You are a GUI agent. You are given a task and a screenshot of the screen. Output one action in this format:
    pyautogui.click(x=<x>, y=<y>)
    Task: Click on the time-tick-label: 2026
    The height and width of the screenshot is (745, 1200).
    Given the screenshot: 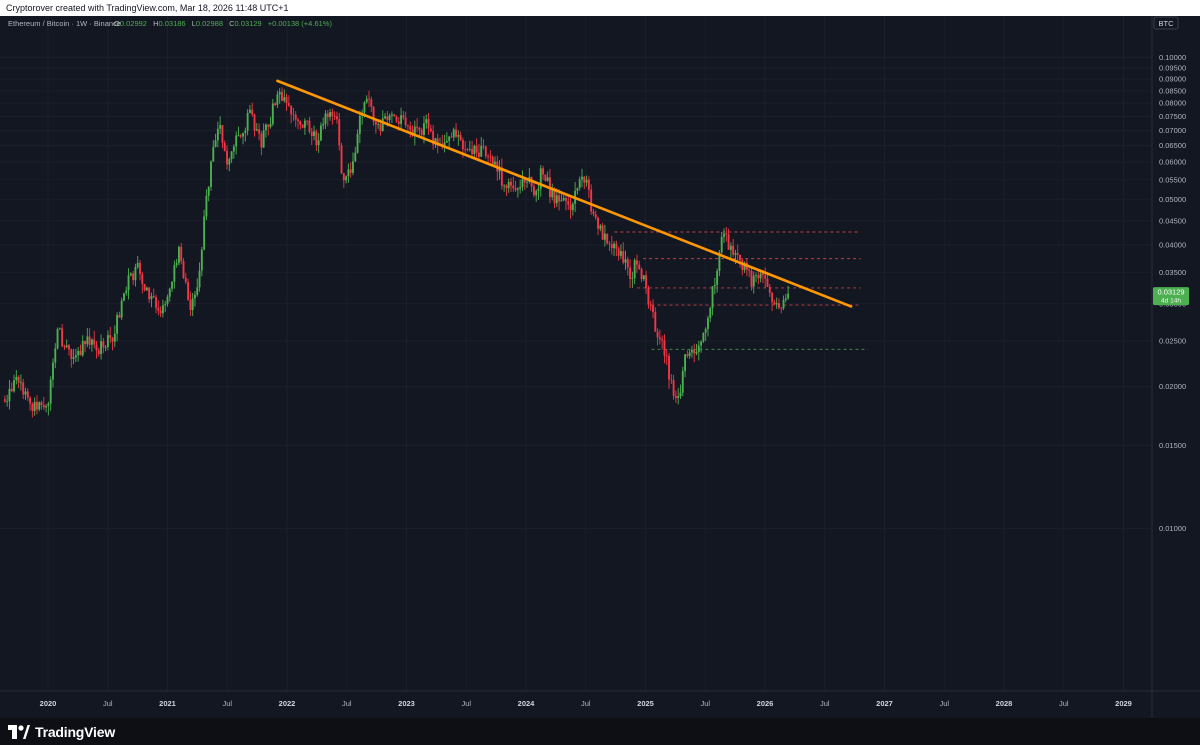 What is the action you would take?
    pyautogui.click(x=765, y=703)
    